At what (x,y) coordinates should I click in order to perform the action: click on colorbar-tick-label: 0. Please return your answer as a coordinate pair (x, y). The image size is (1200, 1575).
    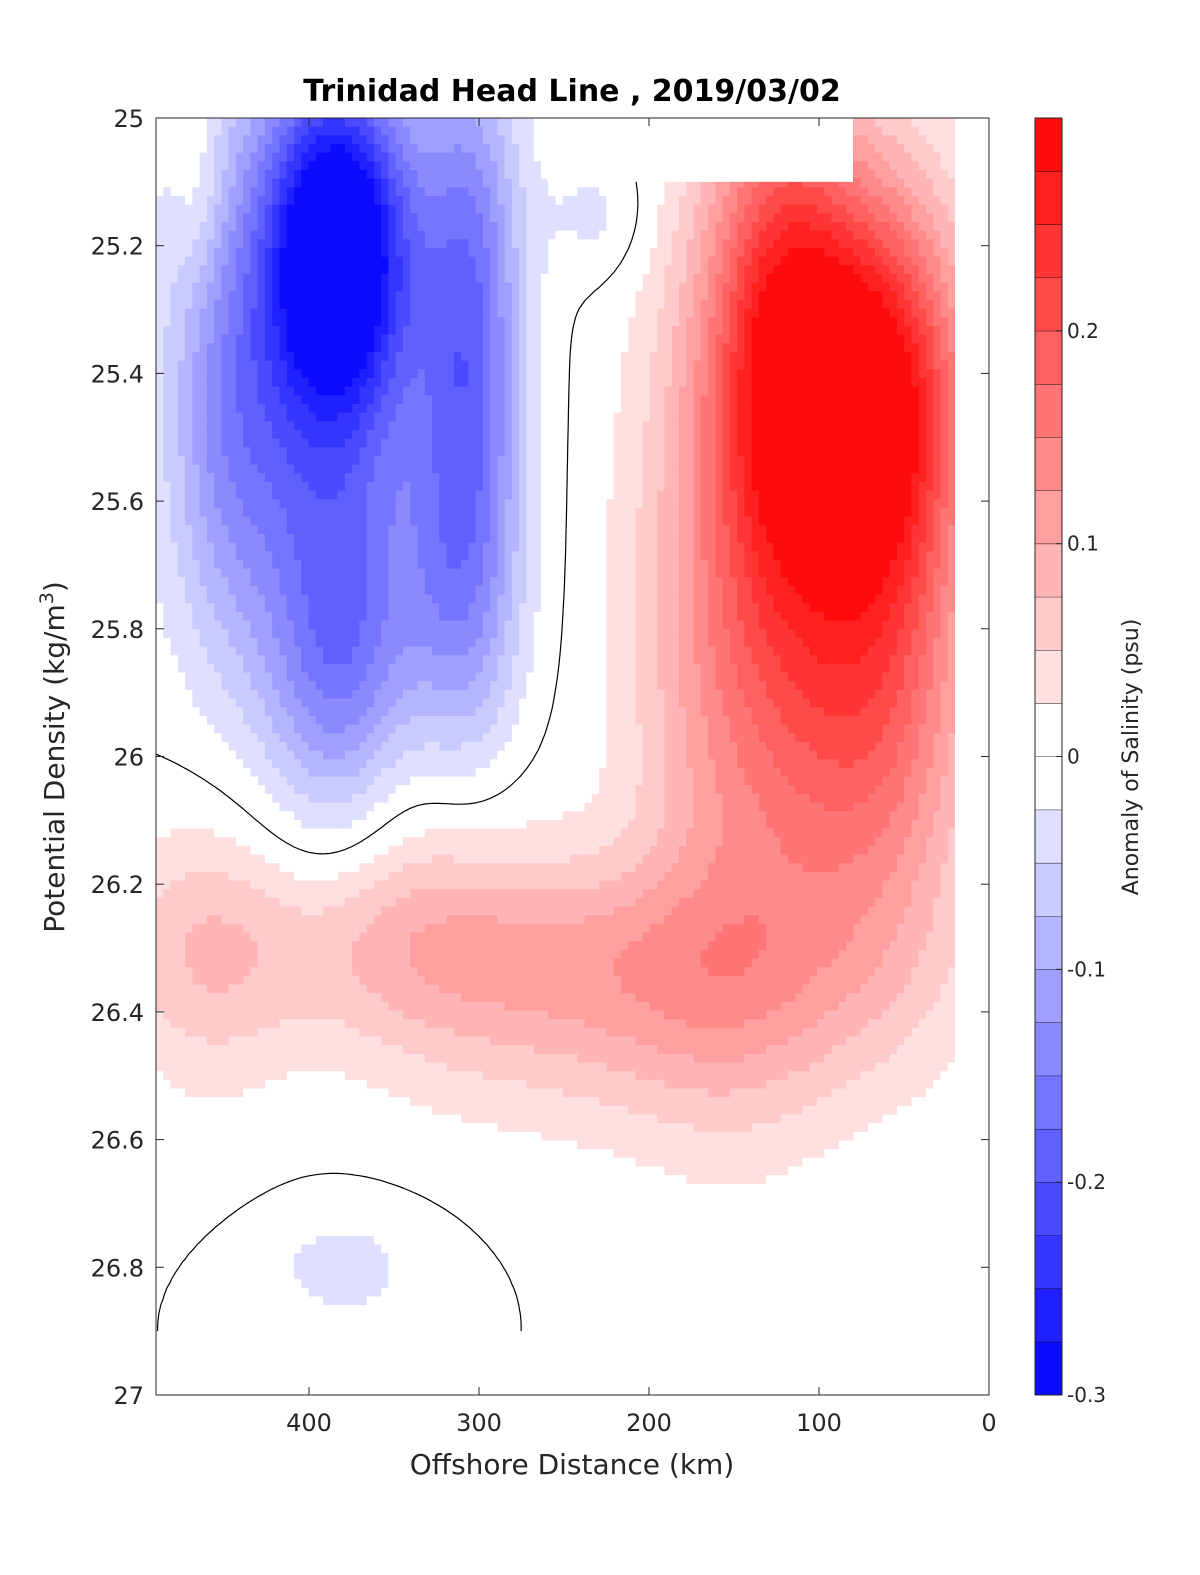
    Looking at the image, I should click on (1073, 757).